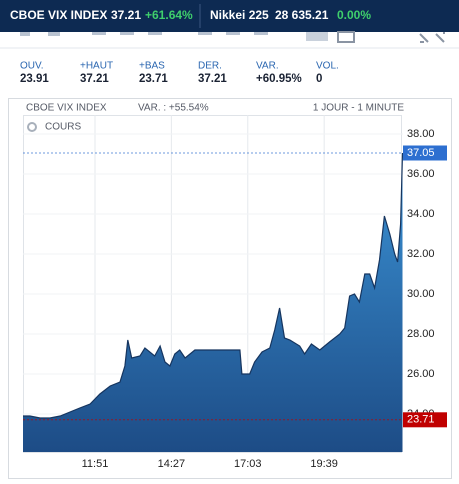 The height and width of the screenshot is (484, 459). Describe the element at coordinates (267, 66) in the screenshot. I see `stat-label: VAR.` at that location.